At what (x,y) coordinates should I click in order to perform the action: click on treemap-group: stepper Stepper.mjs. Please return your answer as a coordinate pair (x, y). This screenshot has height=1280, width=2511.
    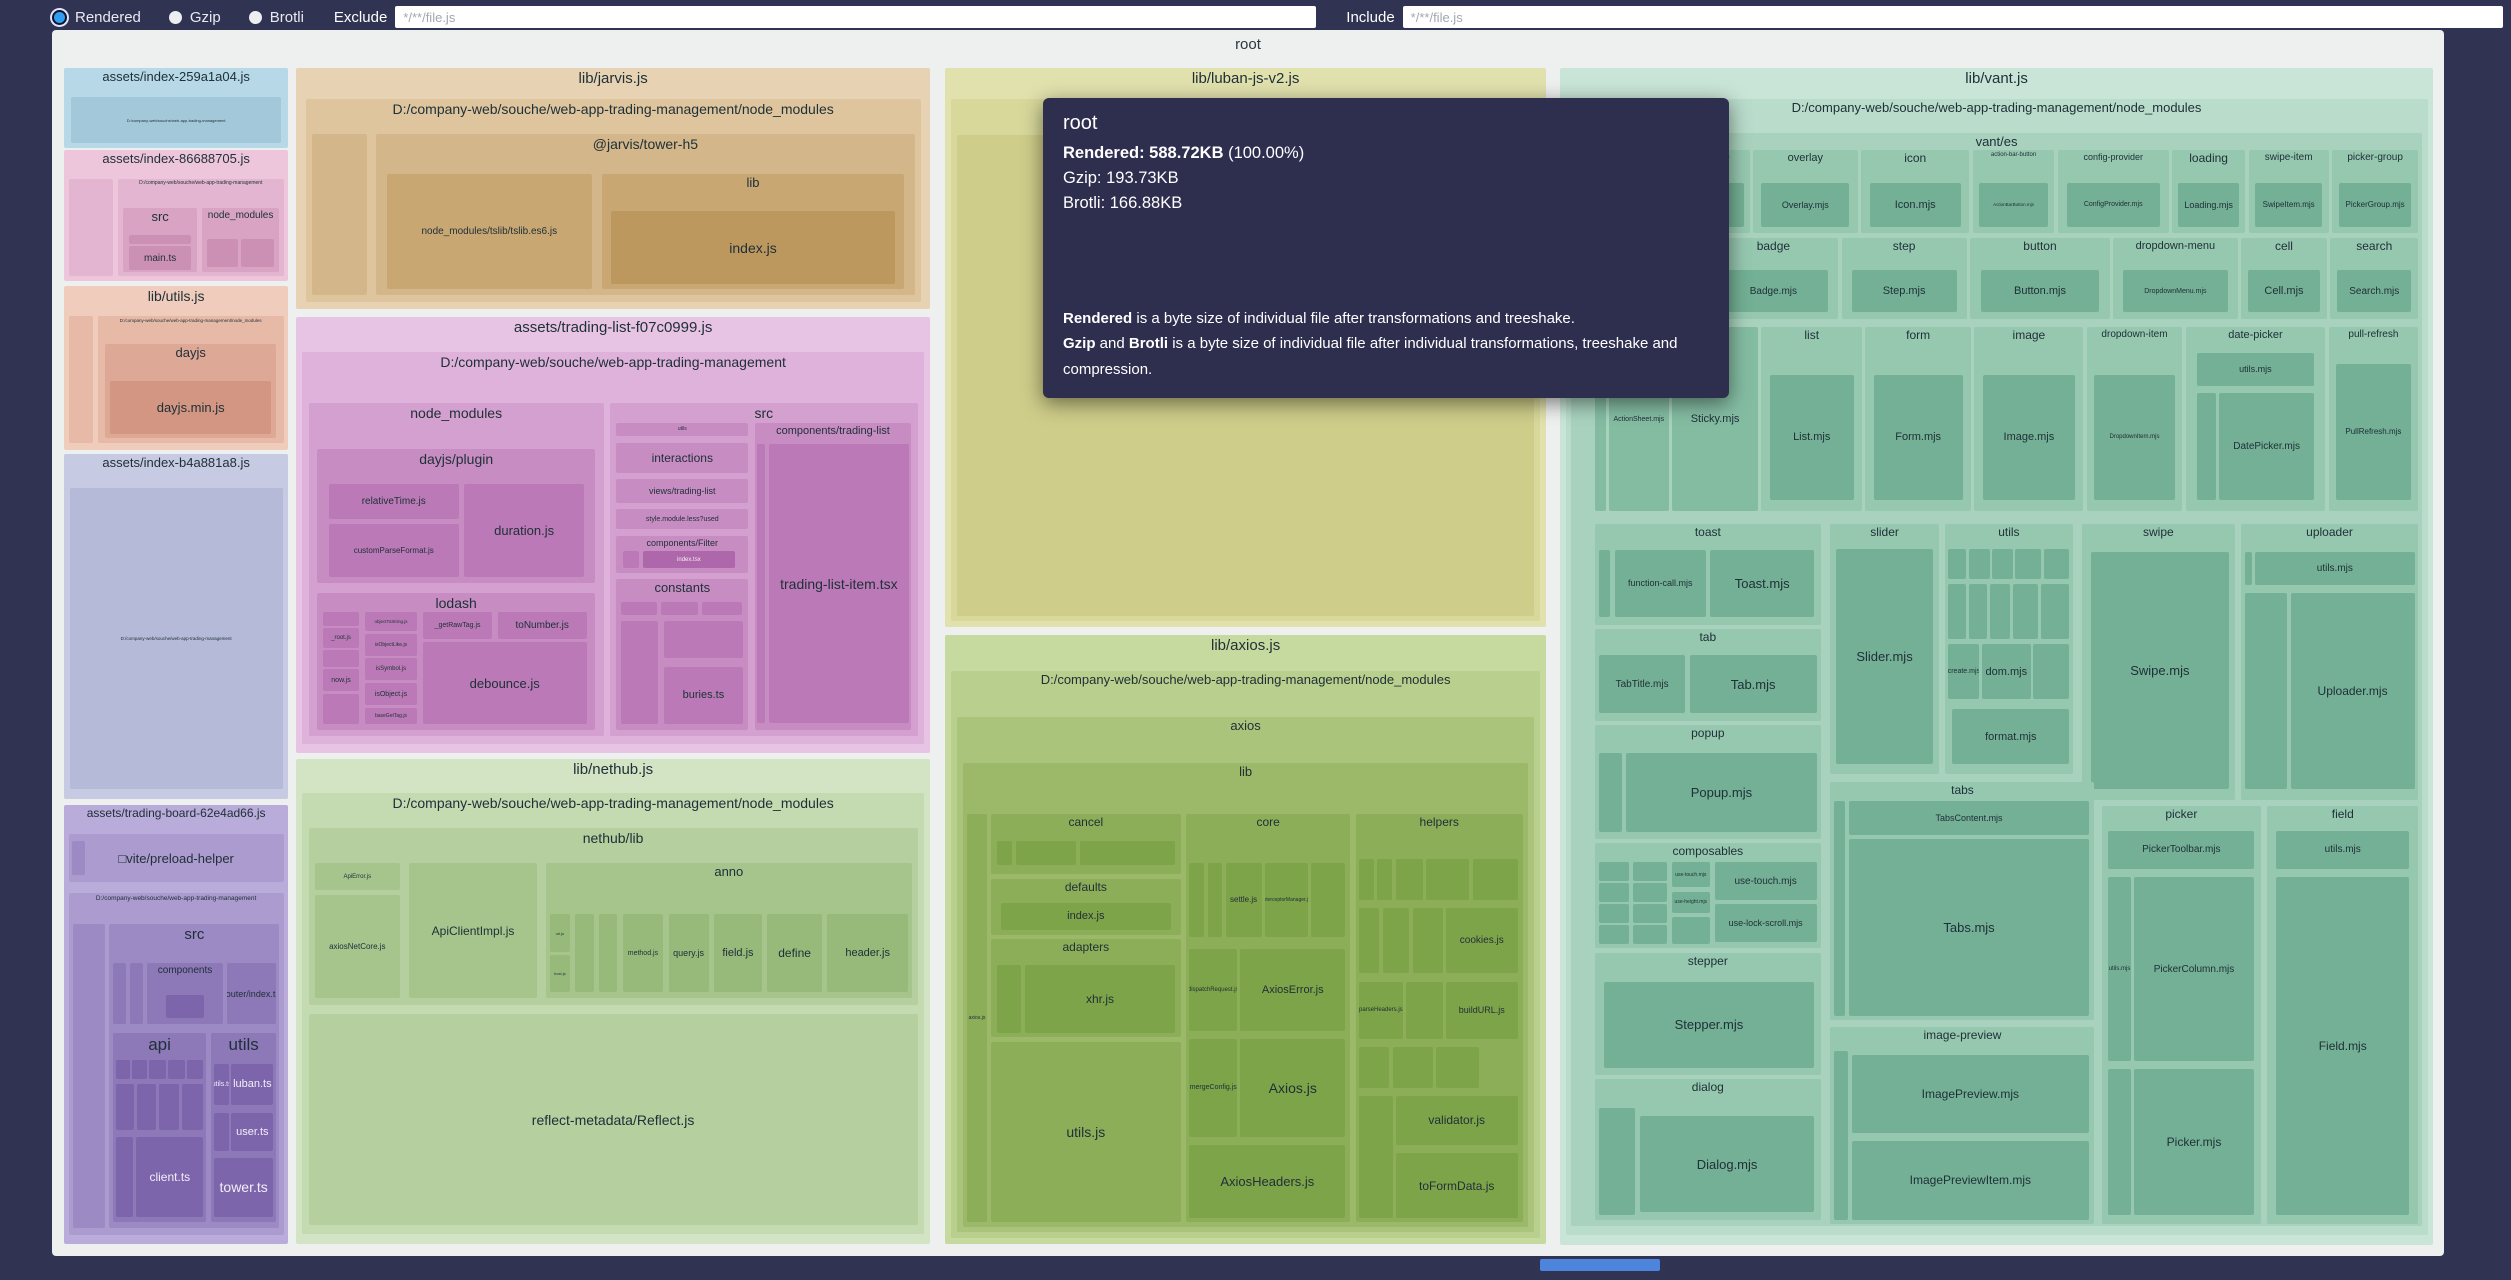
    Looking at the image, I should click on (1708, 1014).